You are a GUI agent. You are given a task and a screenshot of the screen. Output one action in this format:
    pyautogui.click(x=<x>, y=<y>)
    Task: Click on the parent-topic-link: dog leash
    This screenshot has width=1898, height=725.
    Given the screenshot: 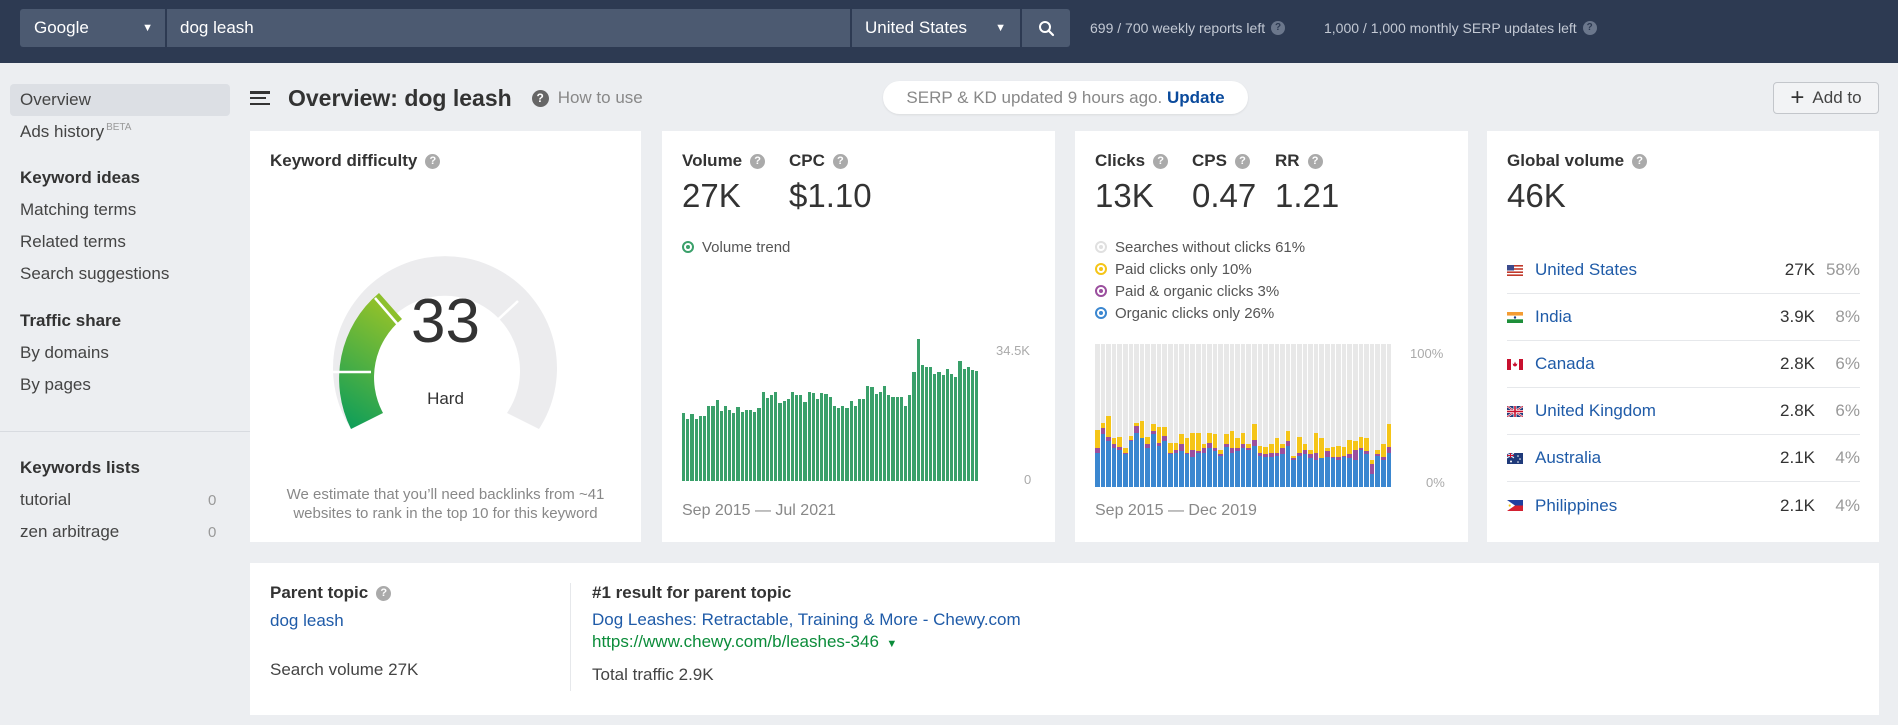 What is the action you would take?
    pyautogui.click(x=307, y=620)
    